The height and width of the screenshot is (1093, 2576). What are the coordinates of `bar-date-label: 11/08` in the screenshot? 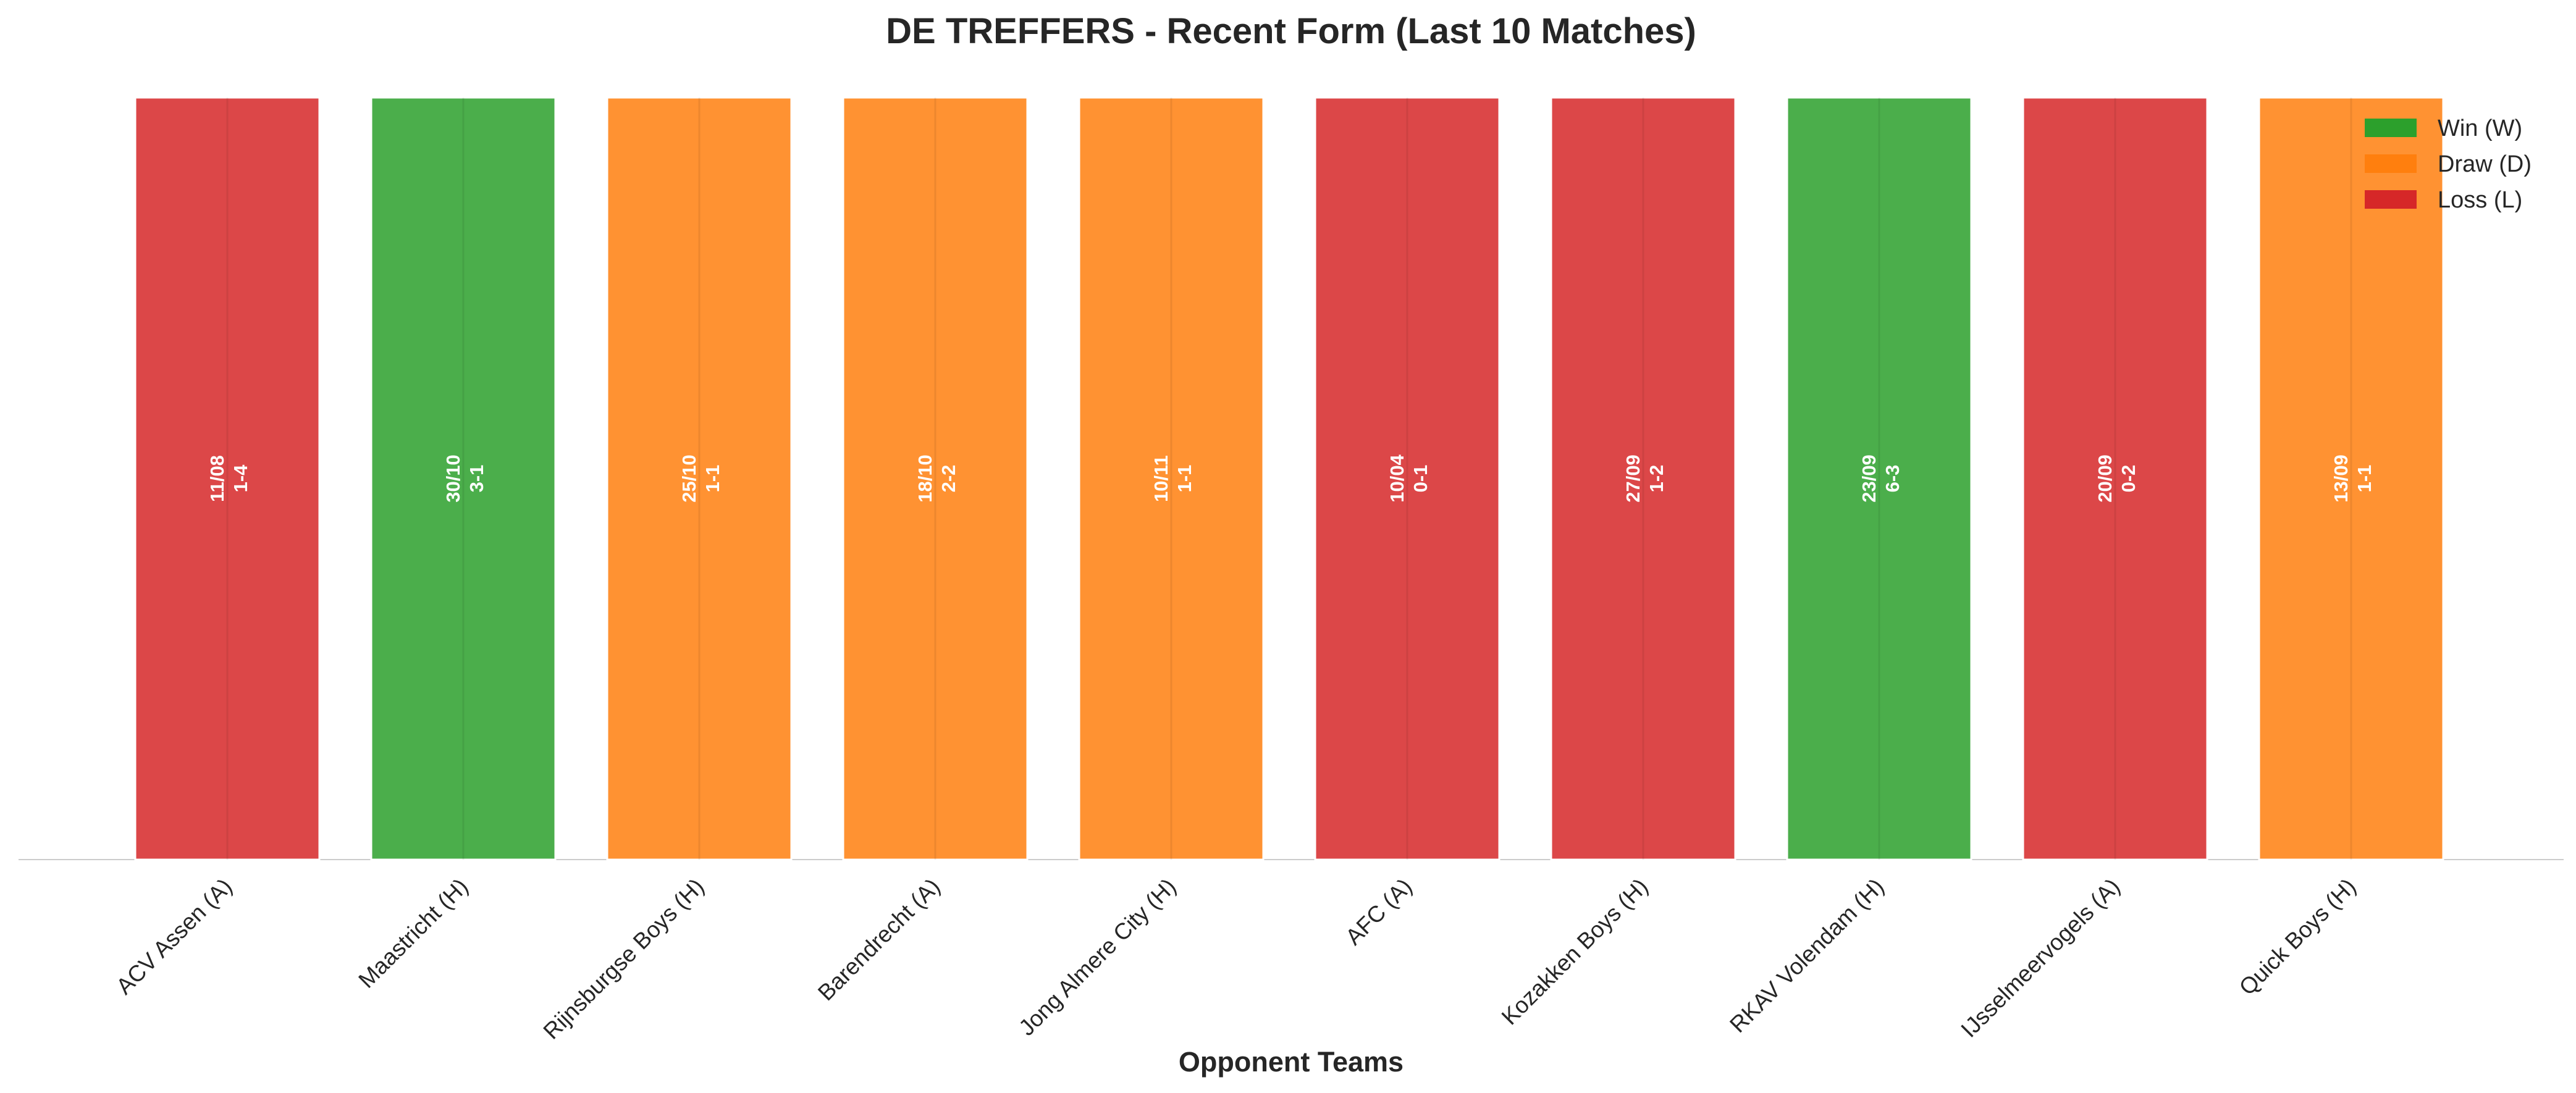 It's located at (217, 478).